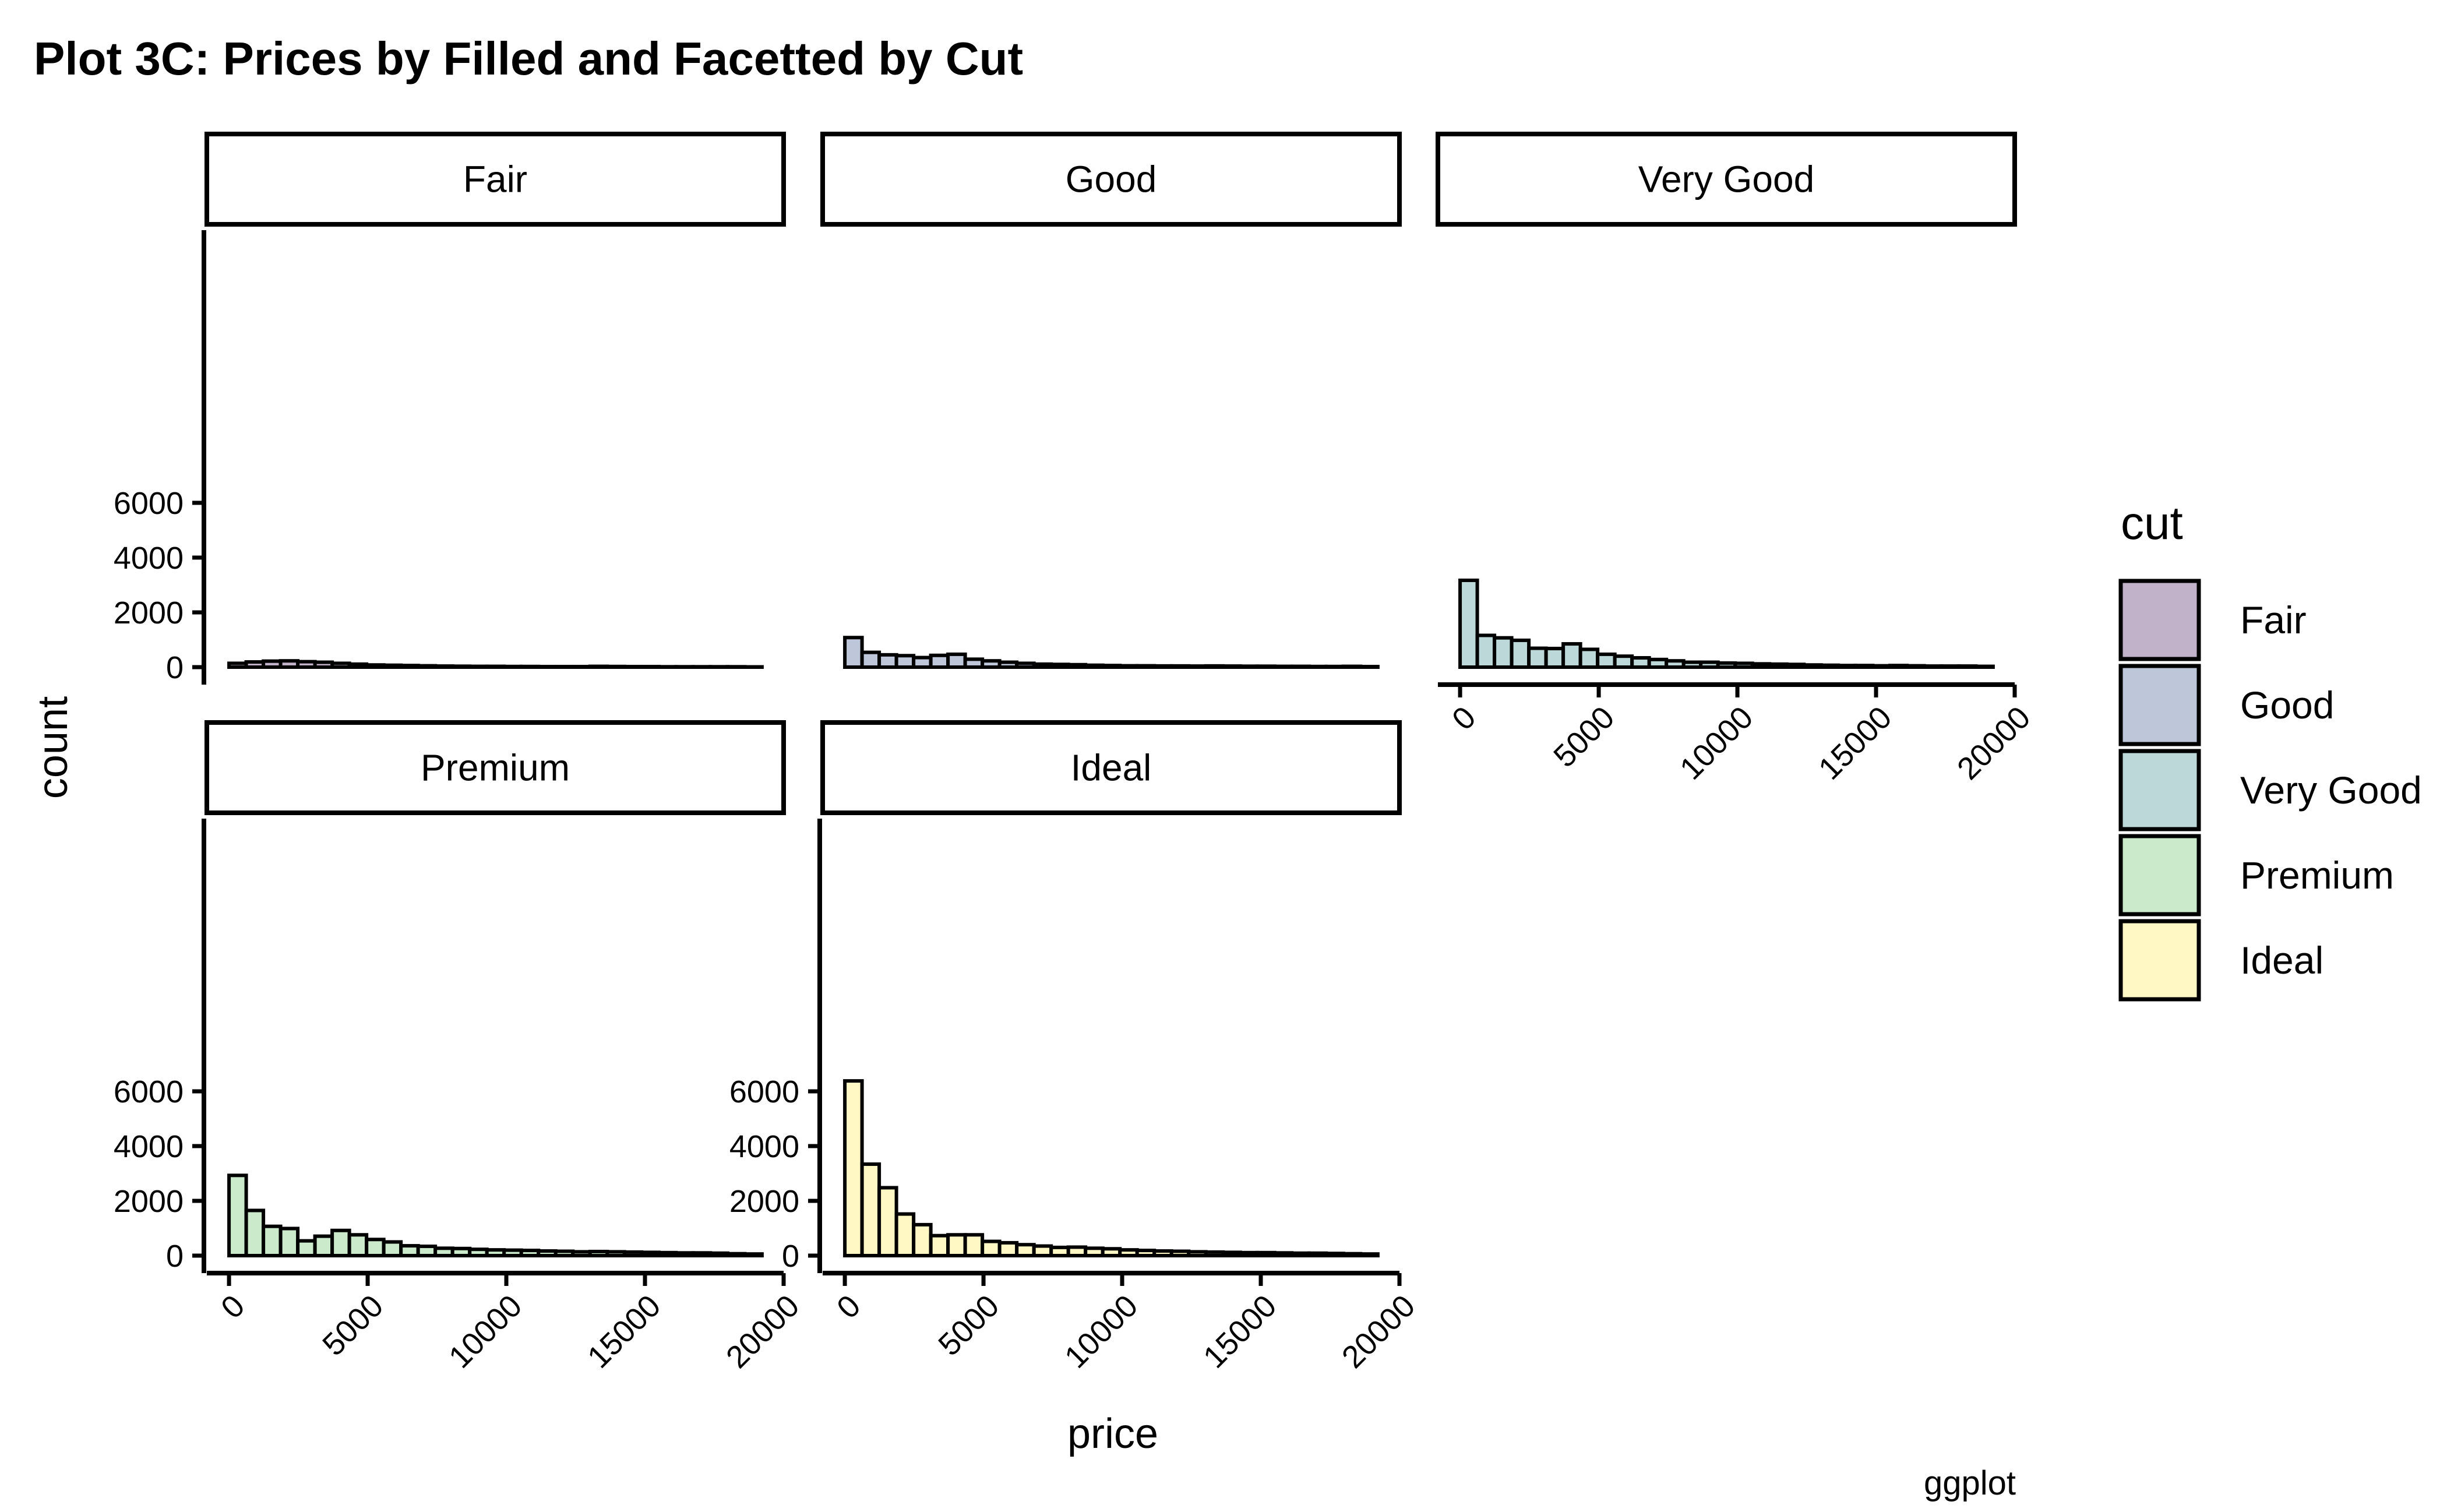 The image size is (2447, 1512). I want to click on facet-strip-label: Ideal, so click(1111, 768).